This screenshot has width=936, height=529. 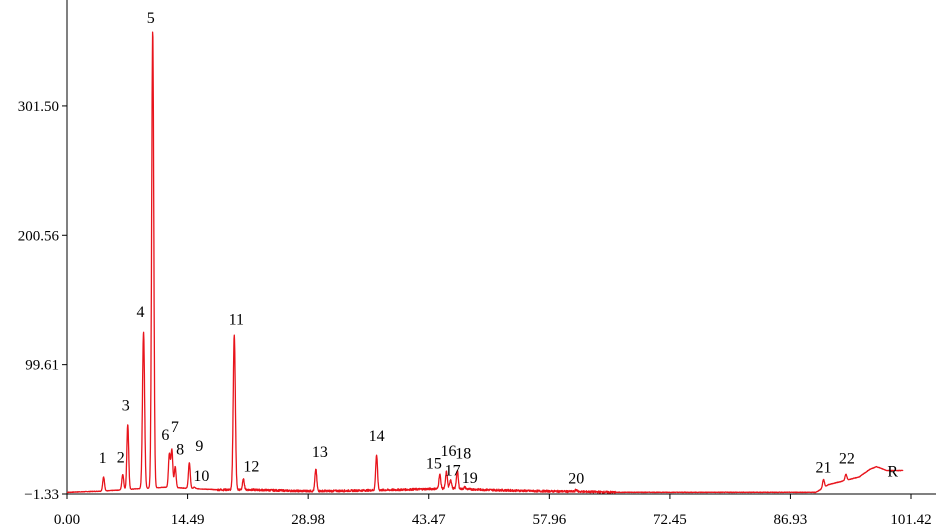 What do you see at coordinates (175, 427) in the screenshot?
I see `peak-label-7: 7` at bounding box center [175, 427].